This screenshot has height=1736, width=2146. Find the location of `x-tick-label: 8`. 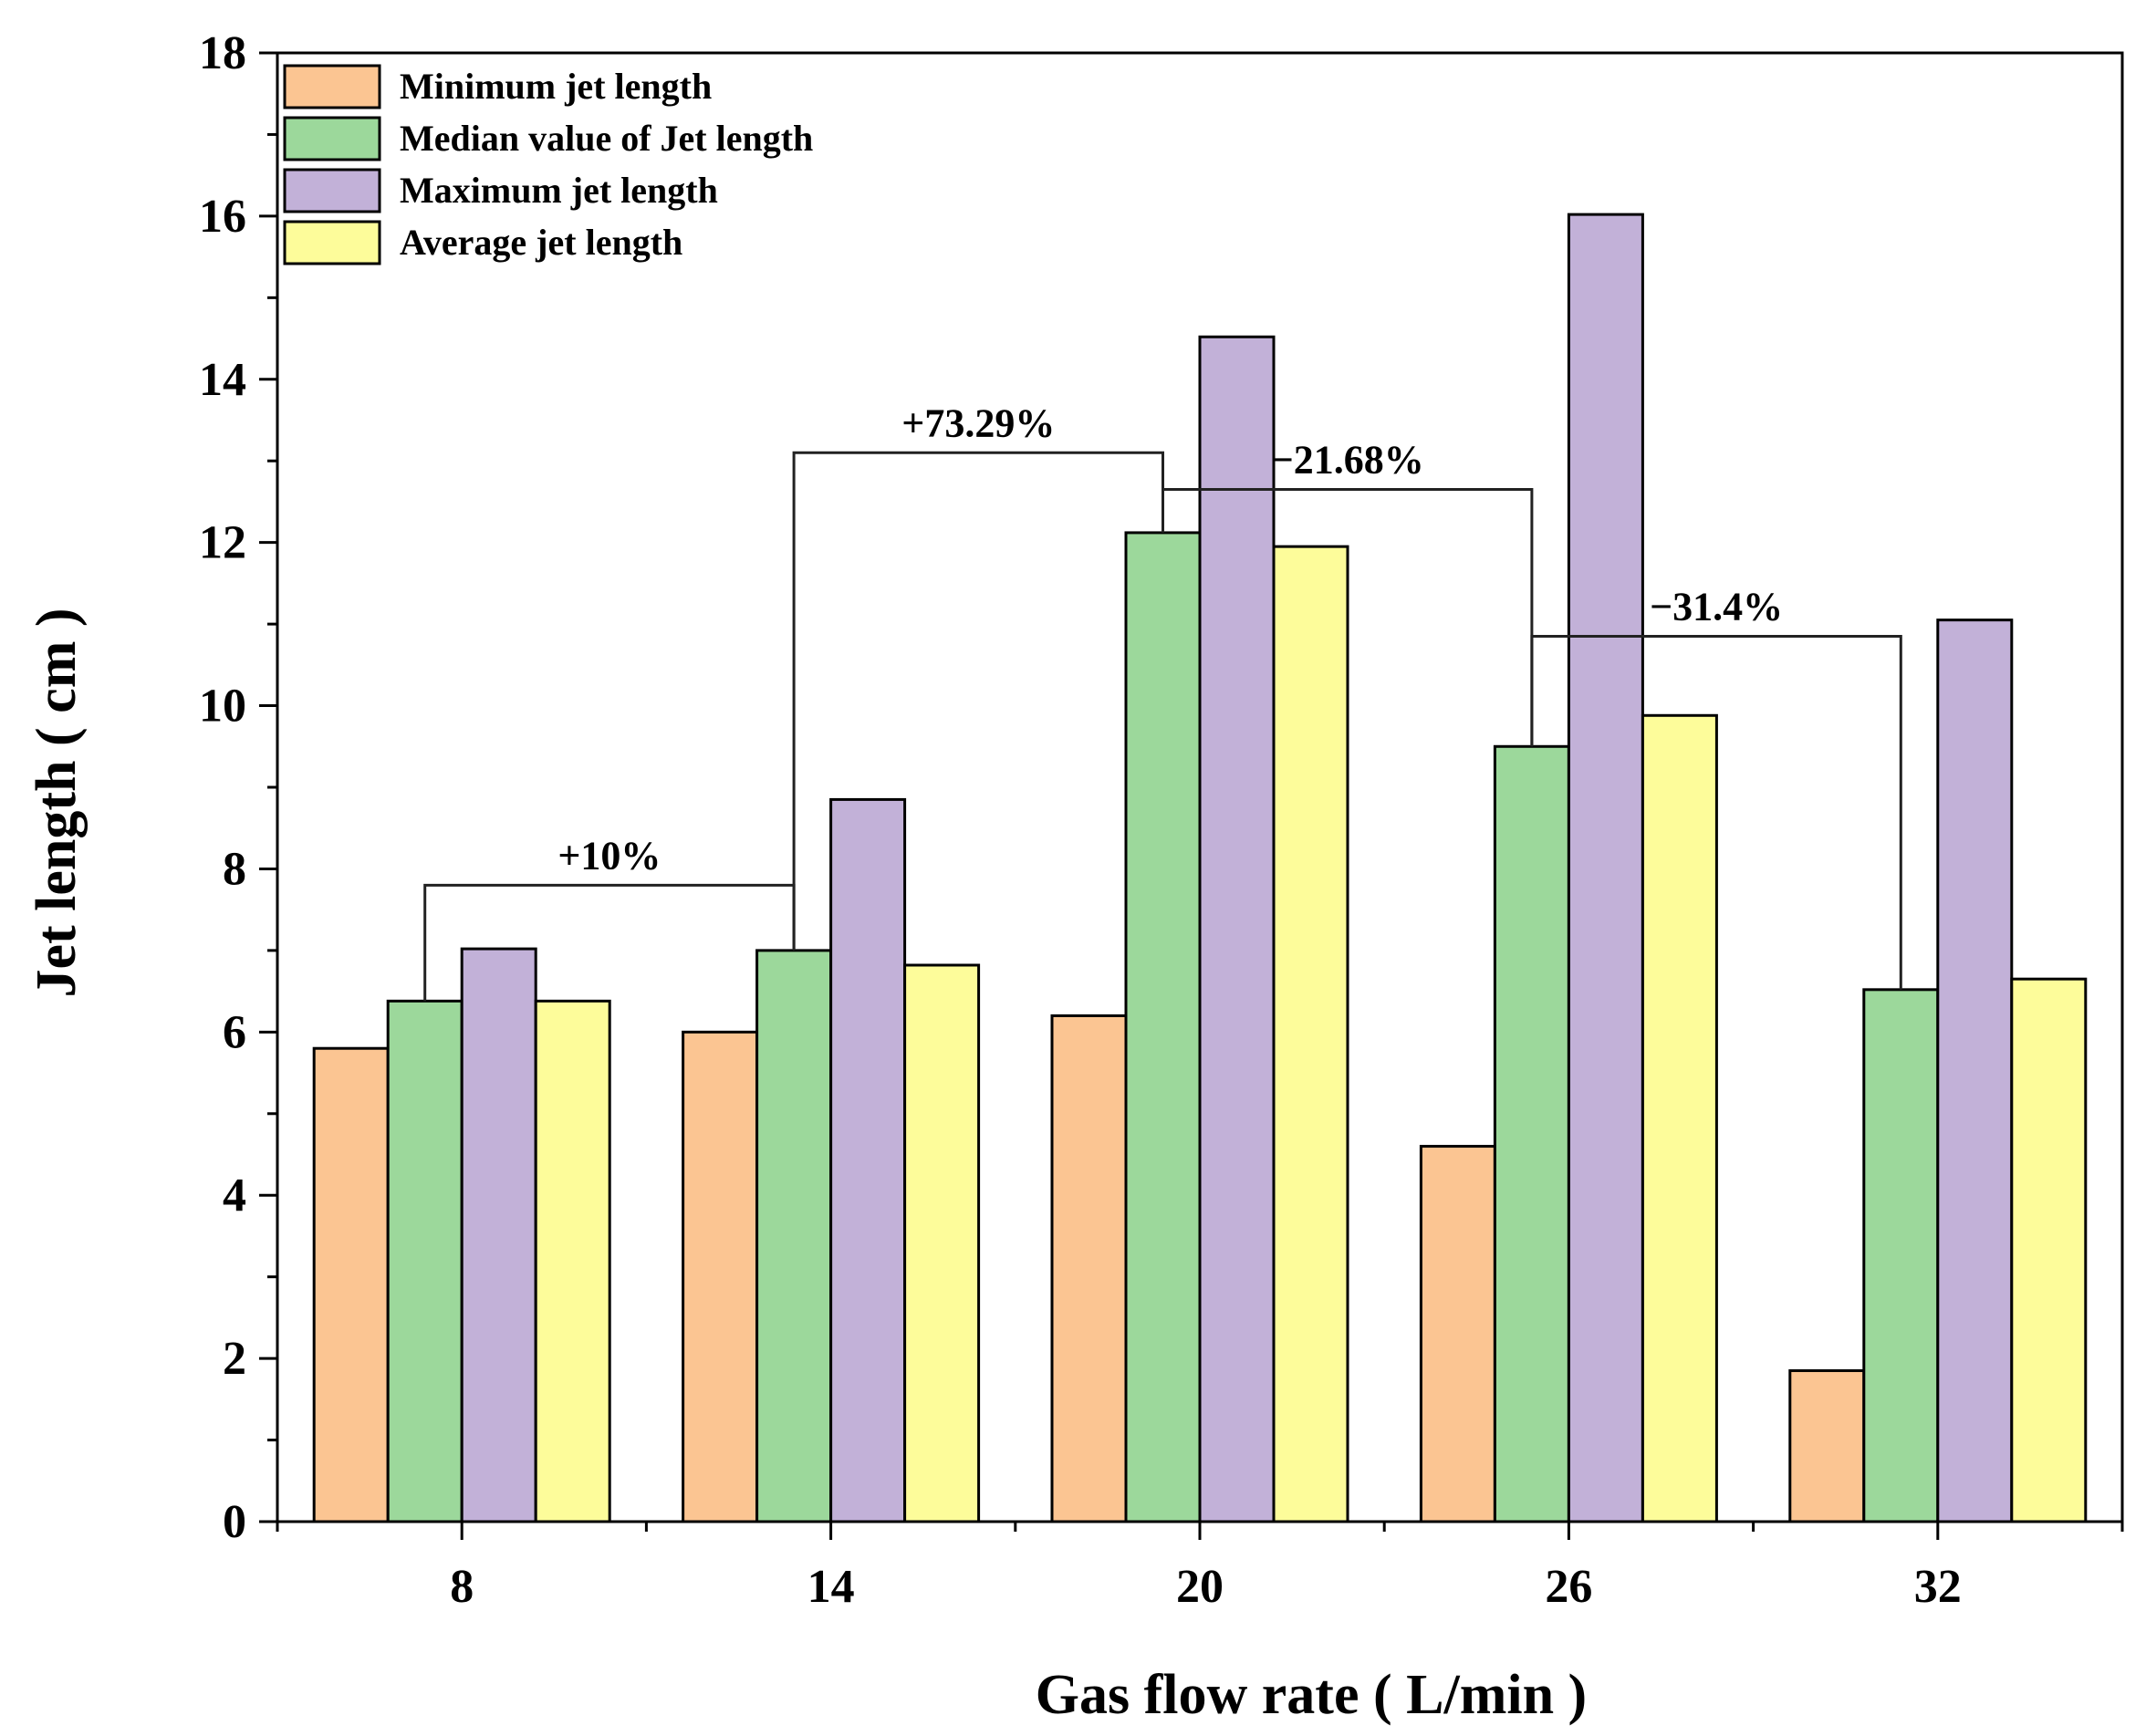

x-tick-label: 8 is located at coordinates (462, 1587).